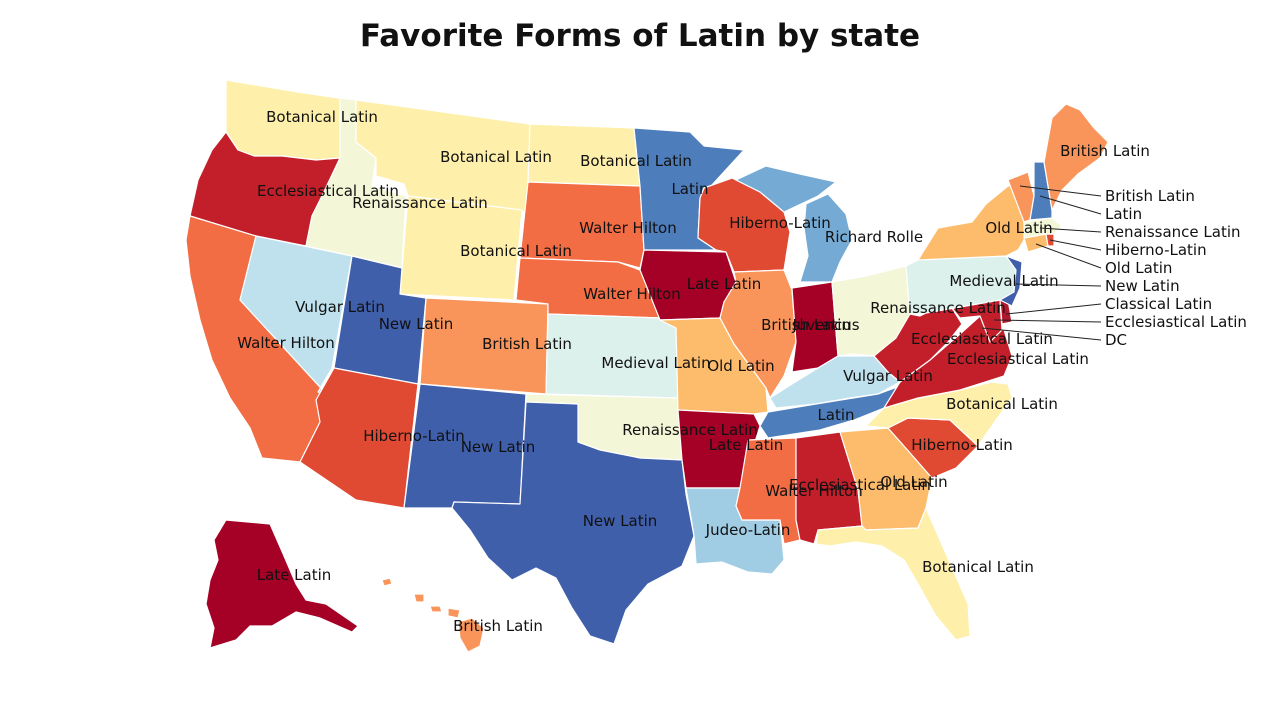  What do you see at coordinates (1150, 196) in the screenshot?
I see `callout-label-VT: British Latin` at bounding box center [1150, 196].